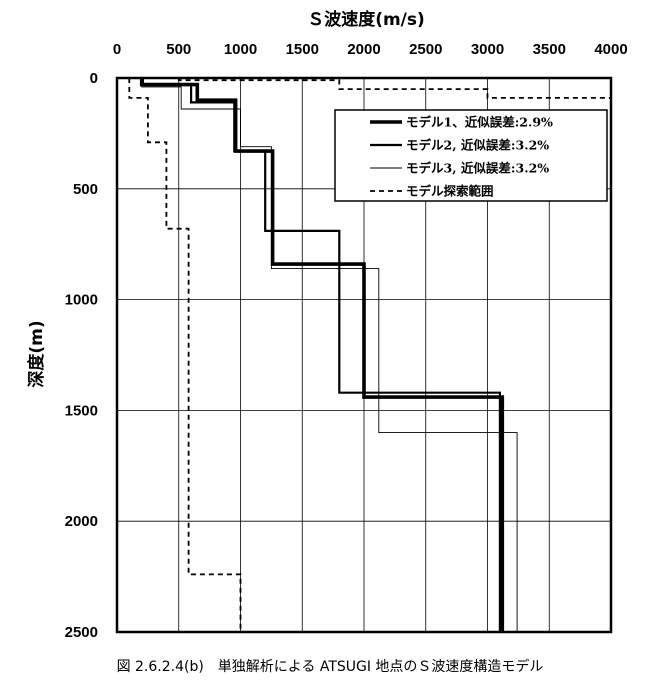 This screenshot has width=660, height=700. What do you see at coordinates (178, 49) in the screenshot?
I see `x-tick-label: 500` at bounding box center [178, 49].